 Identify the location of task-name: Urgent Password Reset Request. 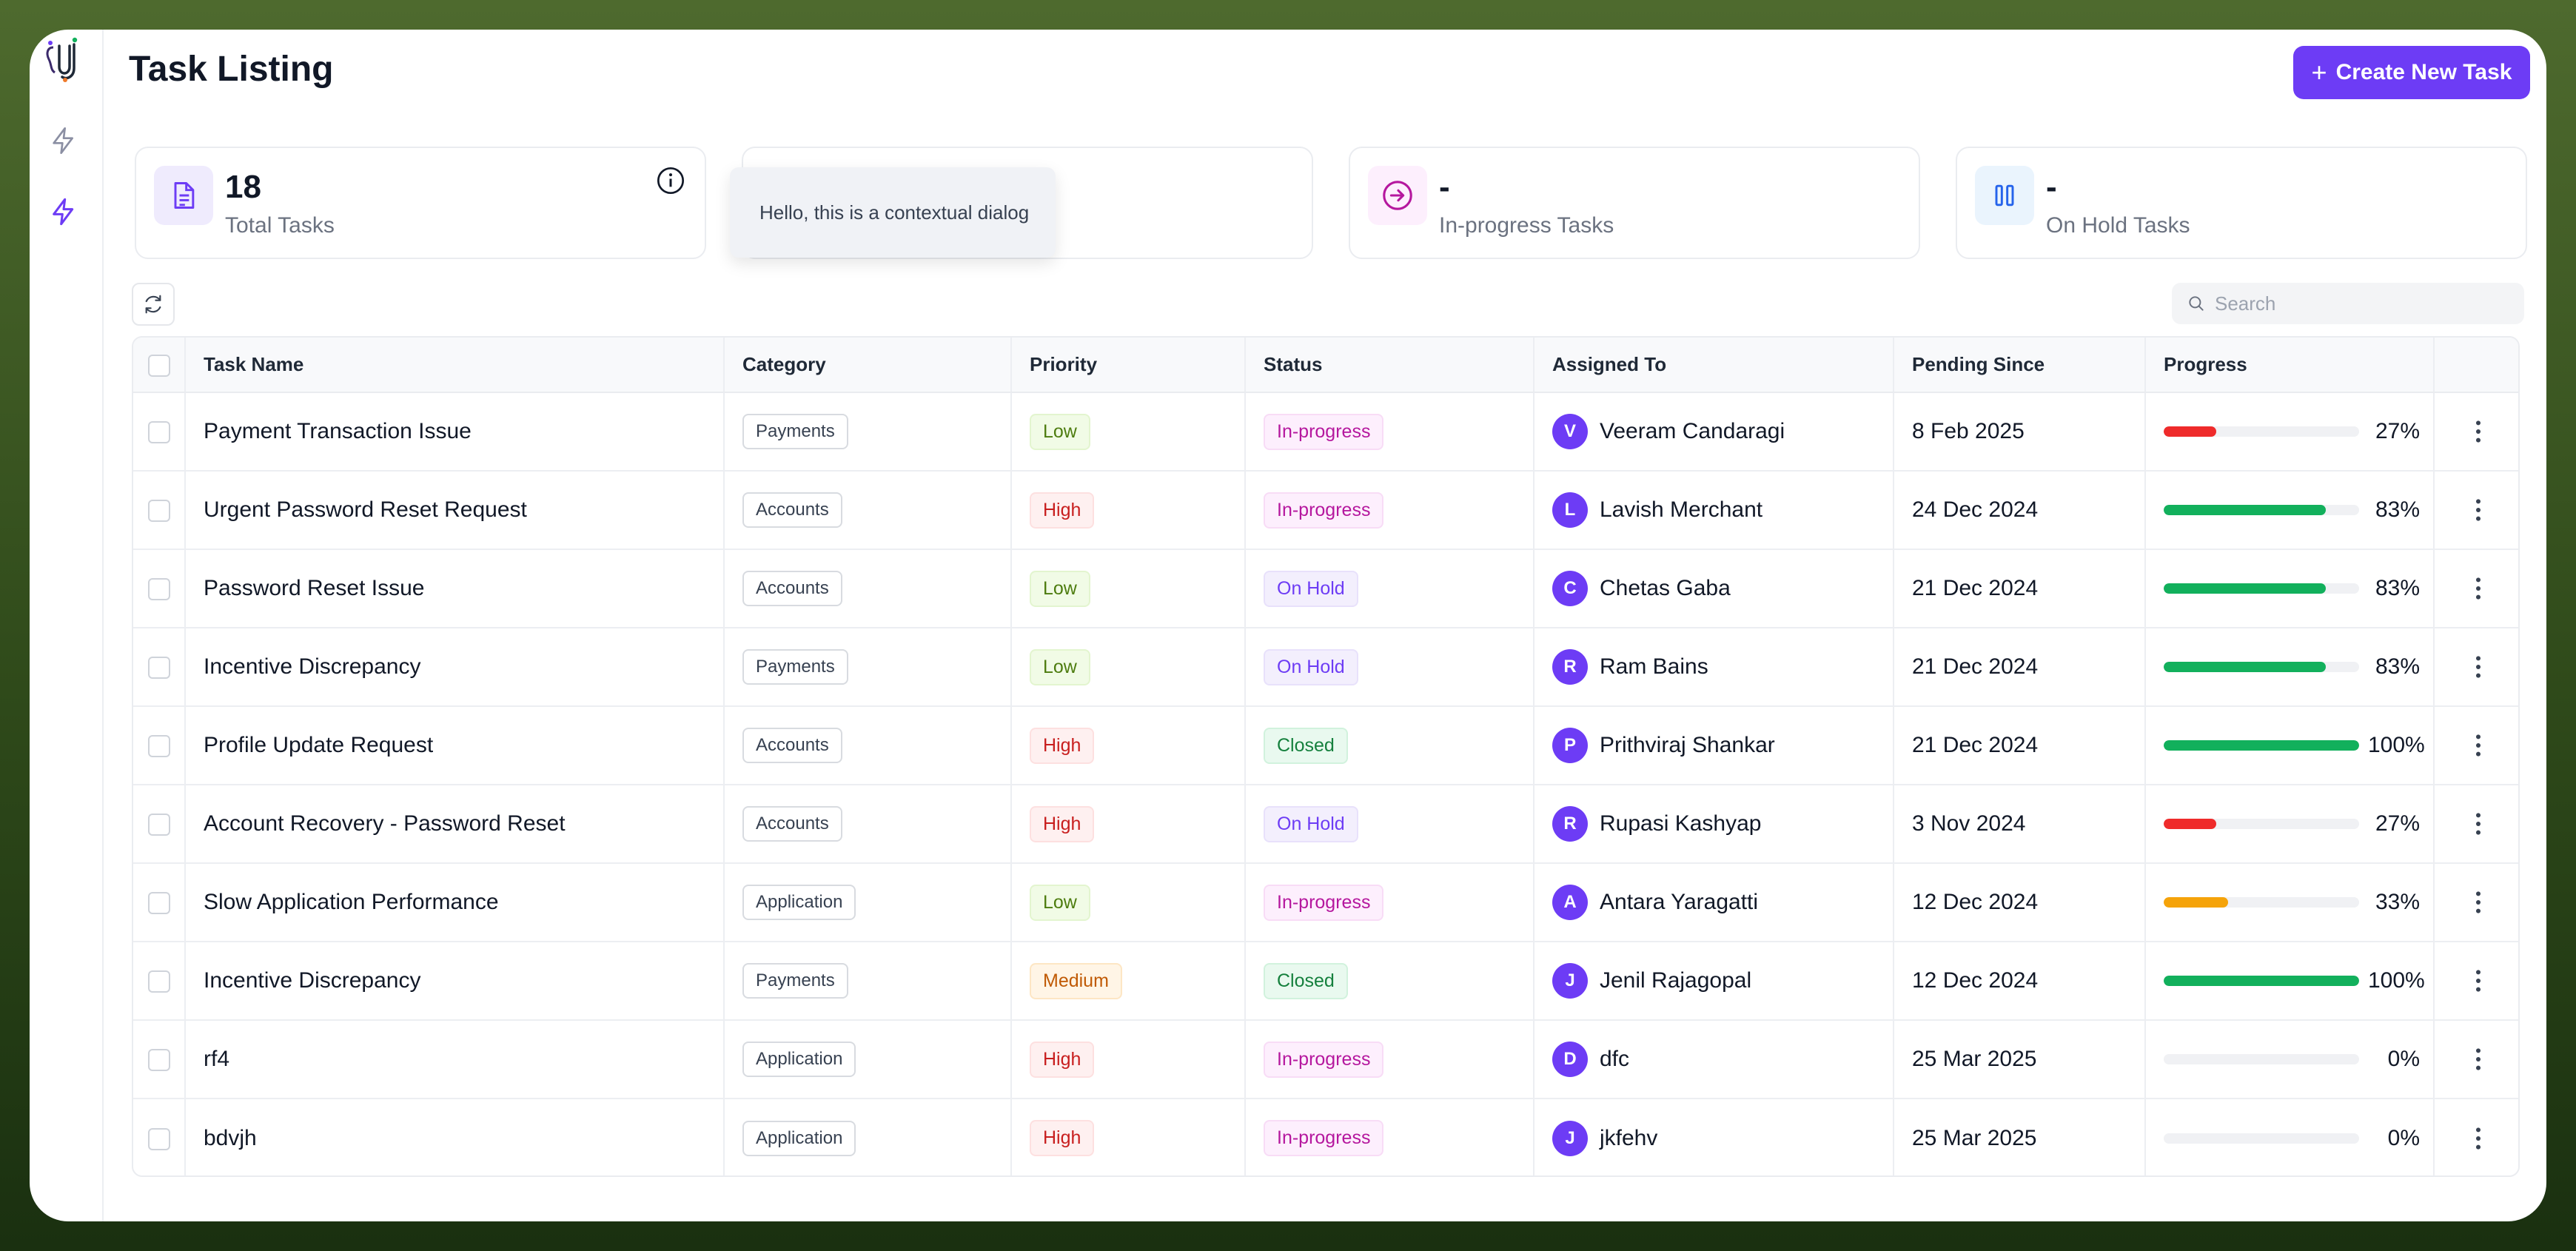
(455, 510).